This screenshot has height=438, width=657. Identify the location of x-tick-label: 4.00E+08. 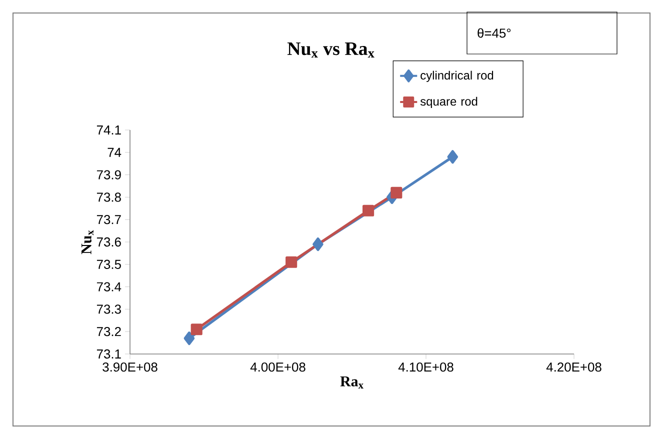
(278, 367).